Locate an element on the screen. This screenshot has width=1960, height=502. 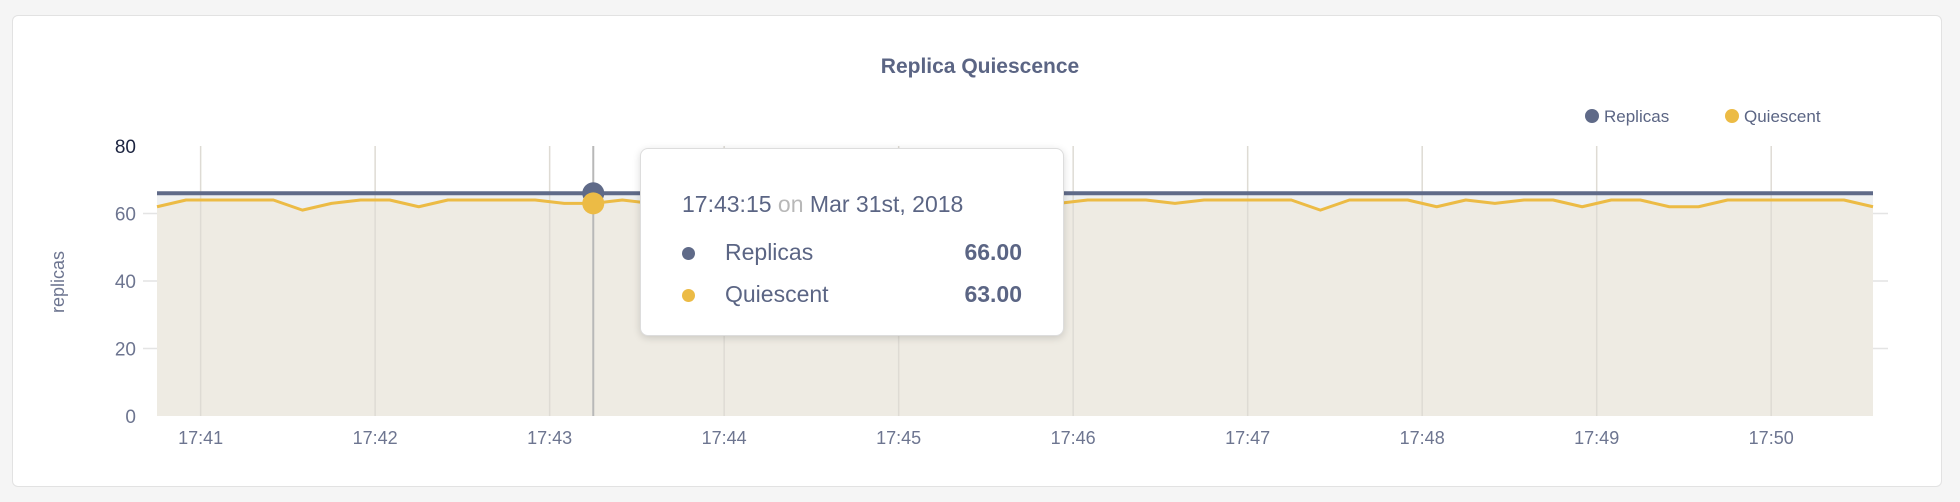
tooltip-series-name: Replicas is located at coordinates (769, 252).